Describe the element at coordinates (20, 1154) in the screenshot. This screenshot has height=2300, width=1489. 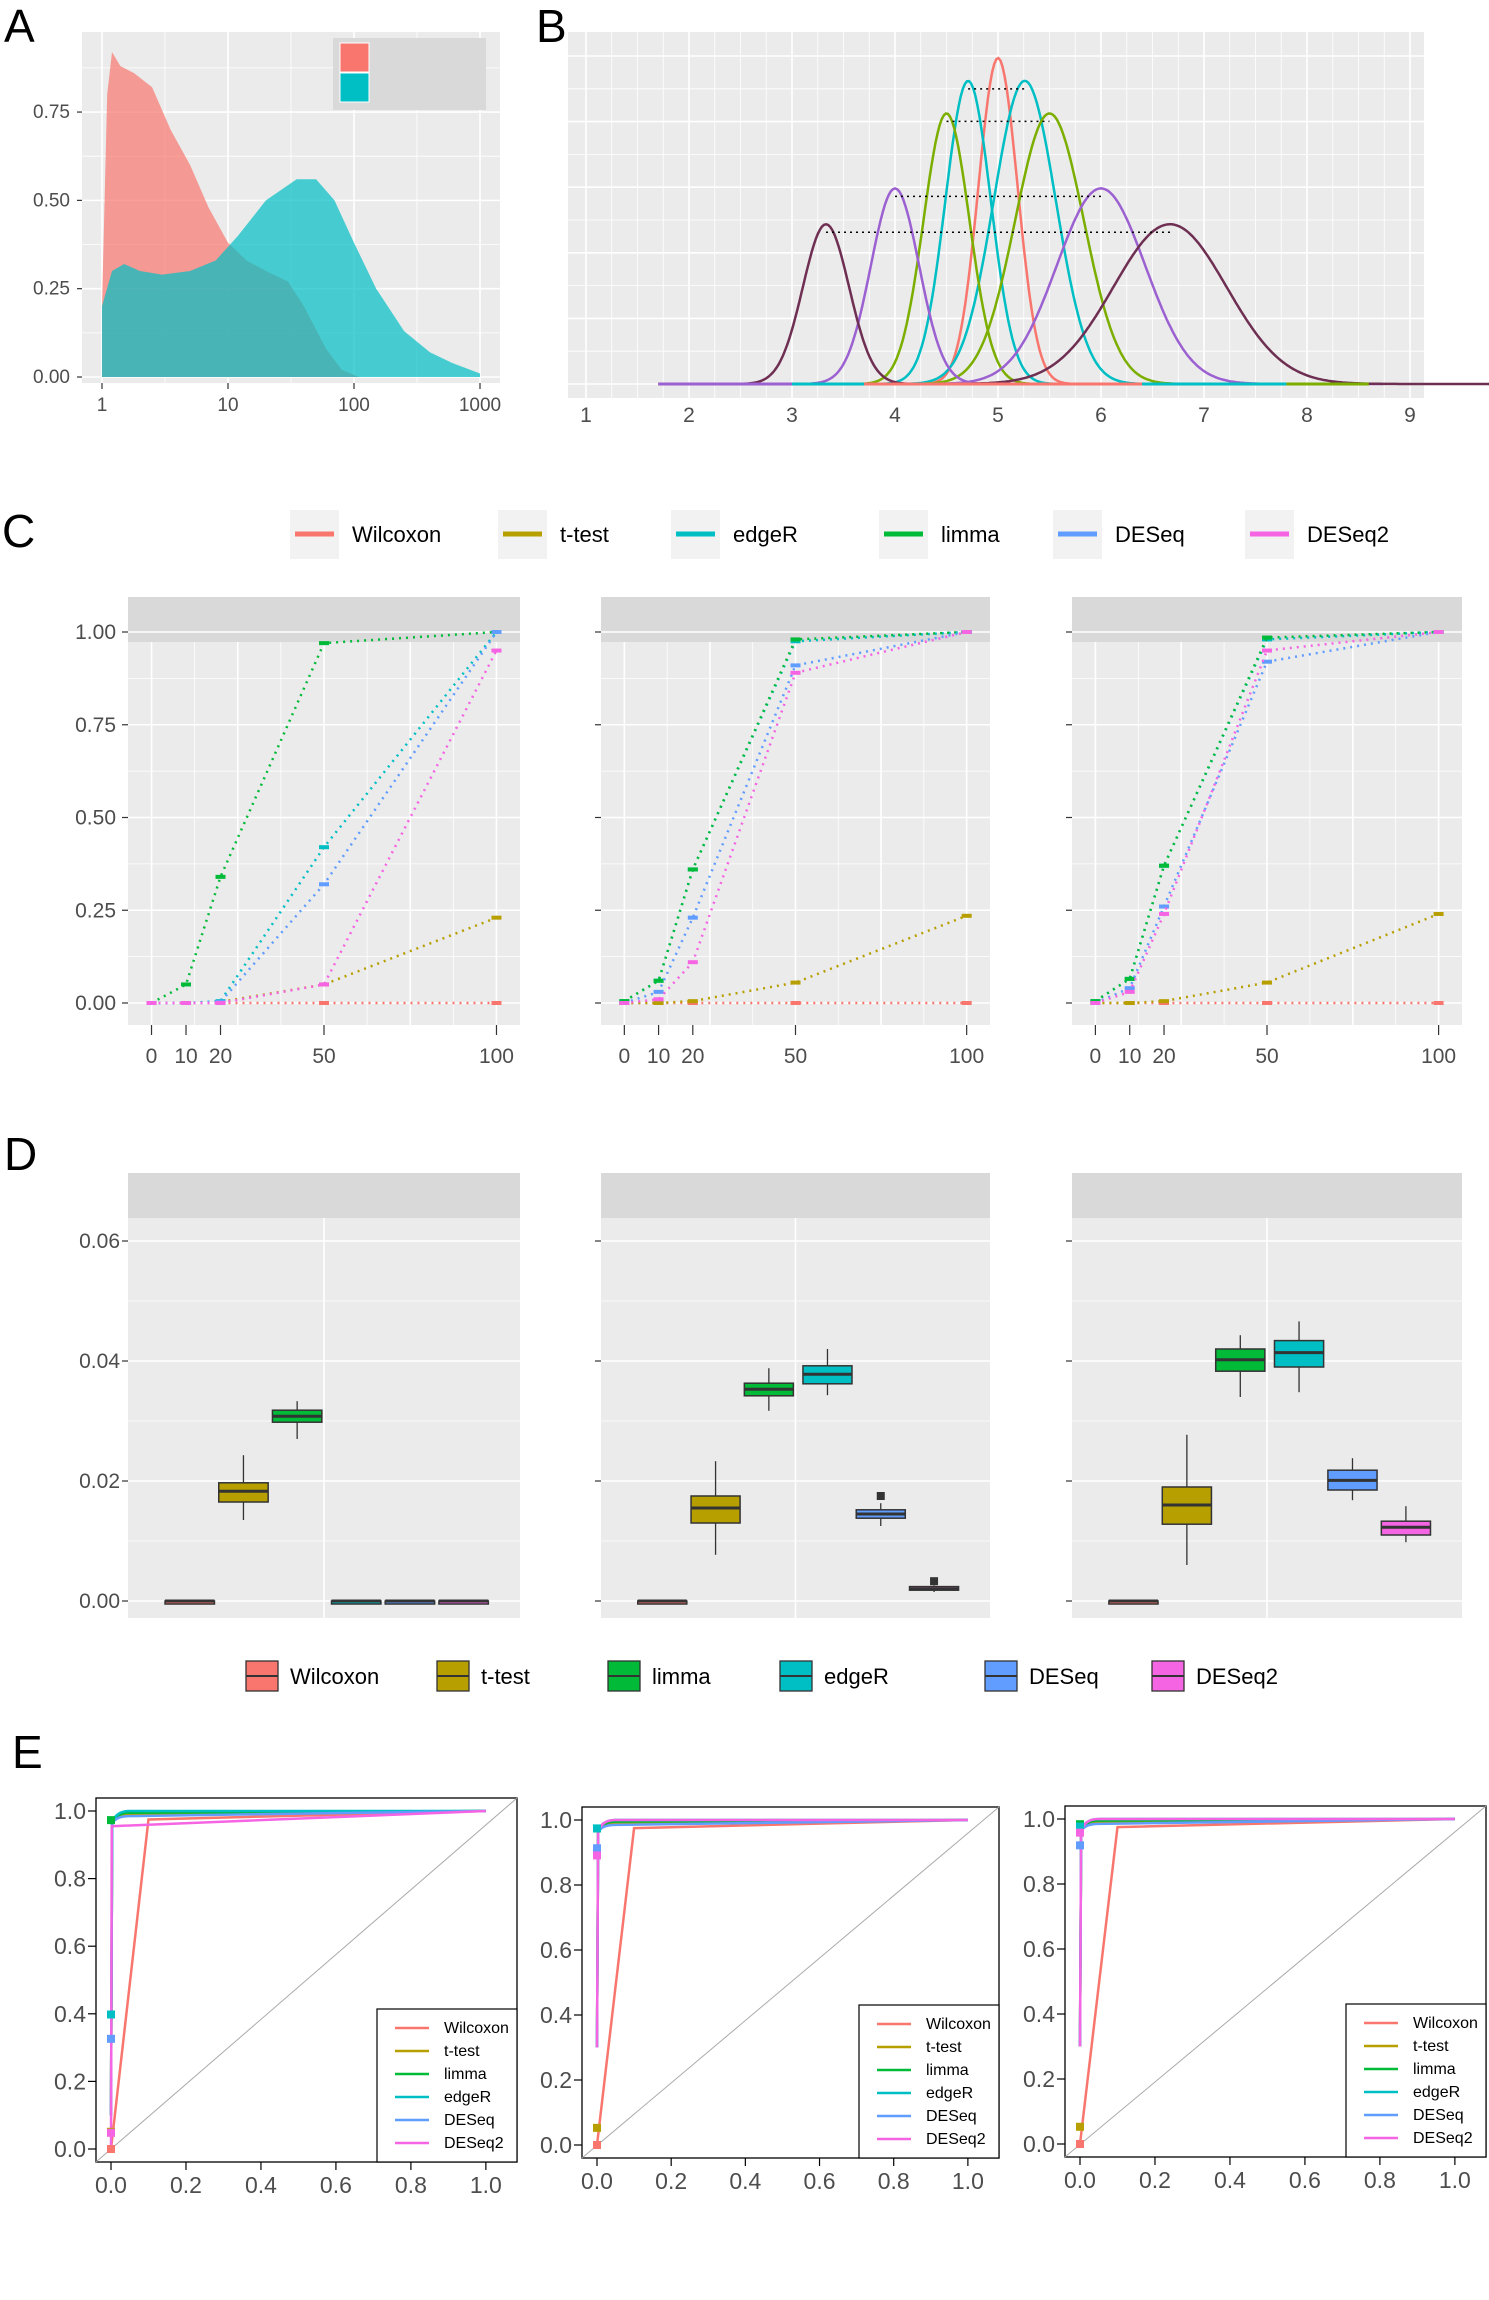
I see `panel-label-d: D` at that location.